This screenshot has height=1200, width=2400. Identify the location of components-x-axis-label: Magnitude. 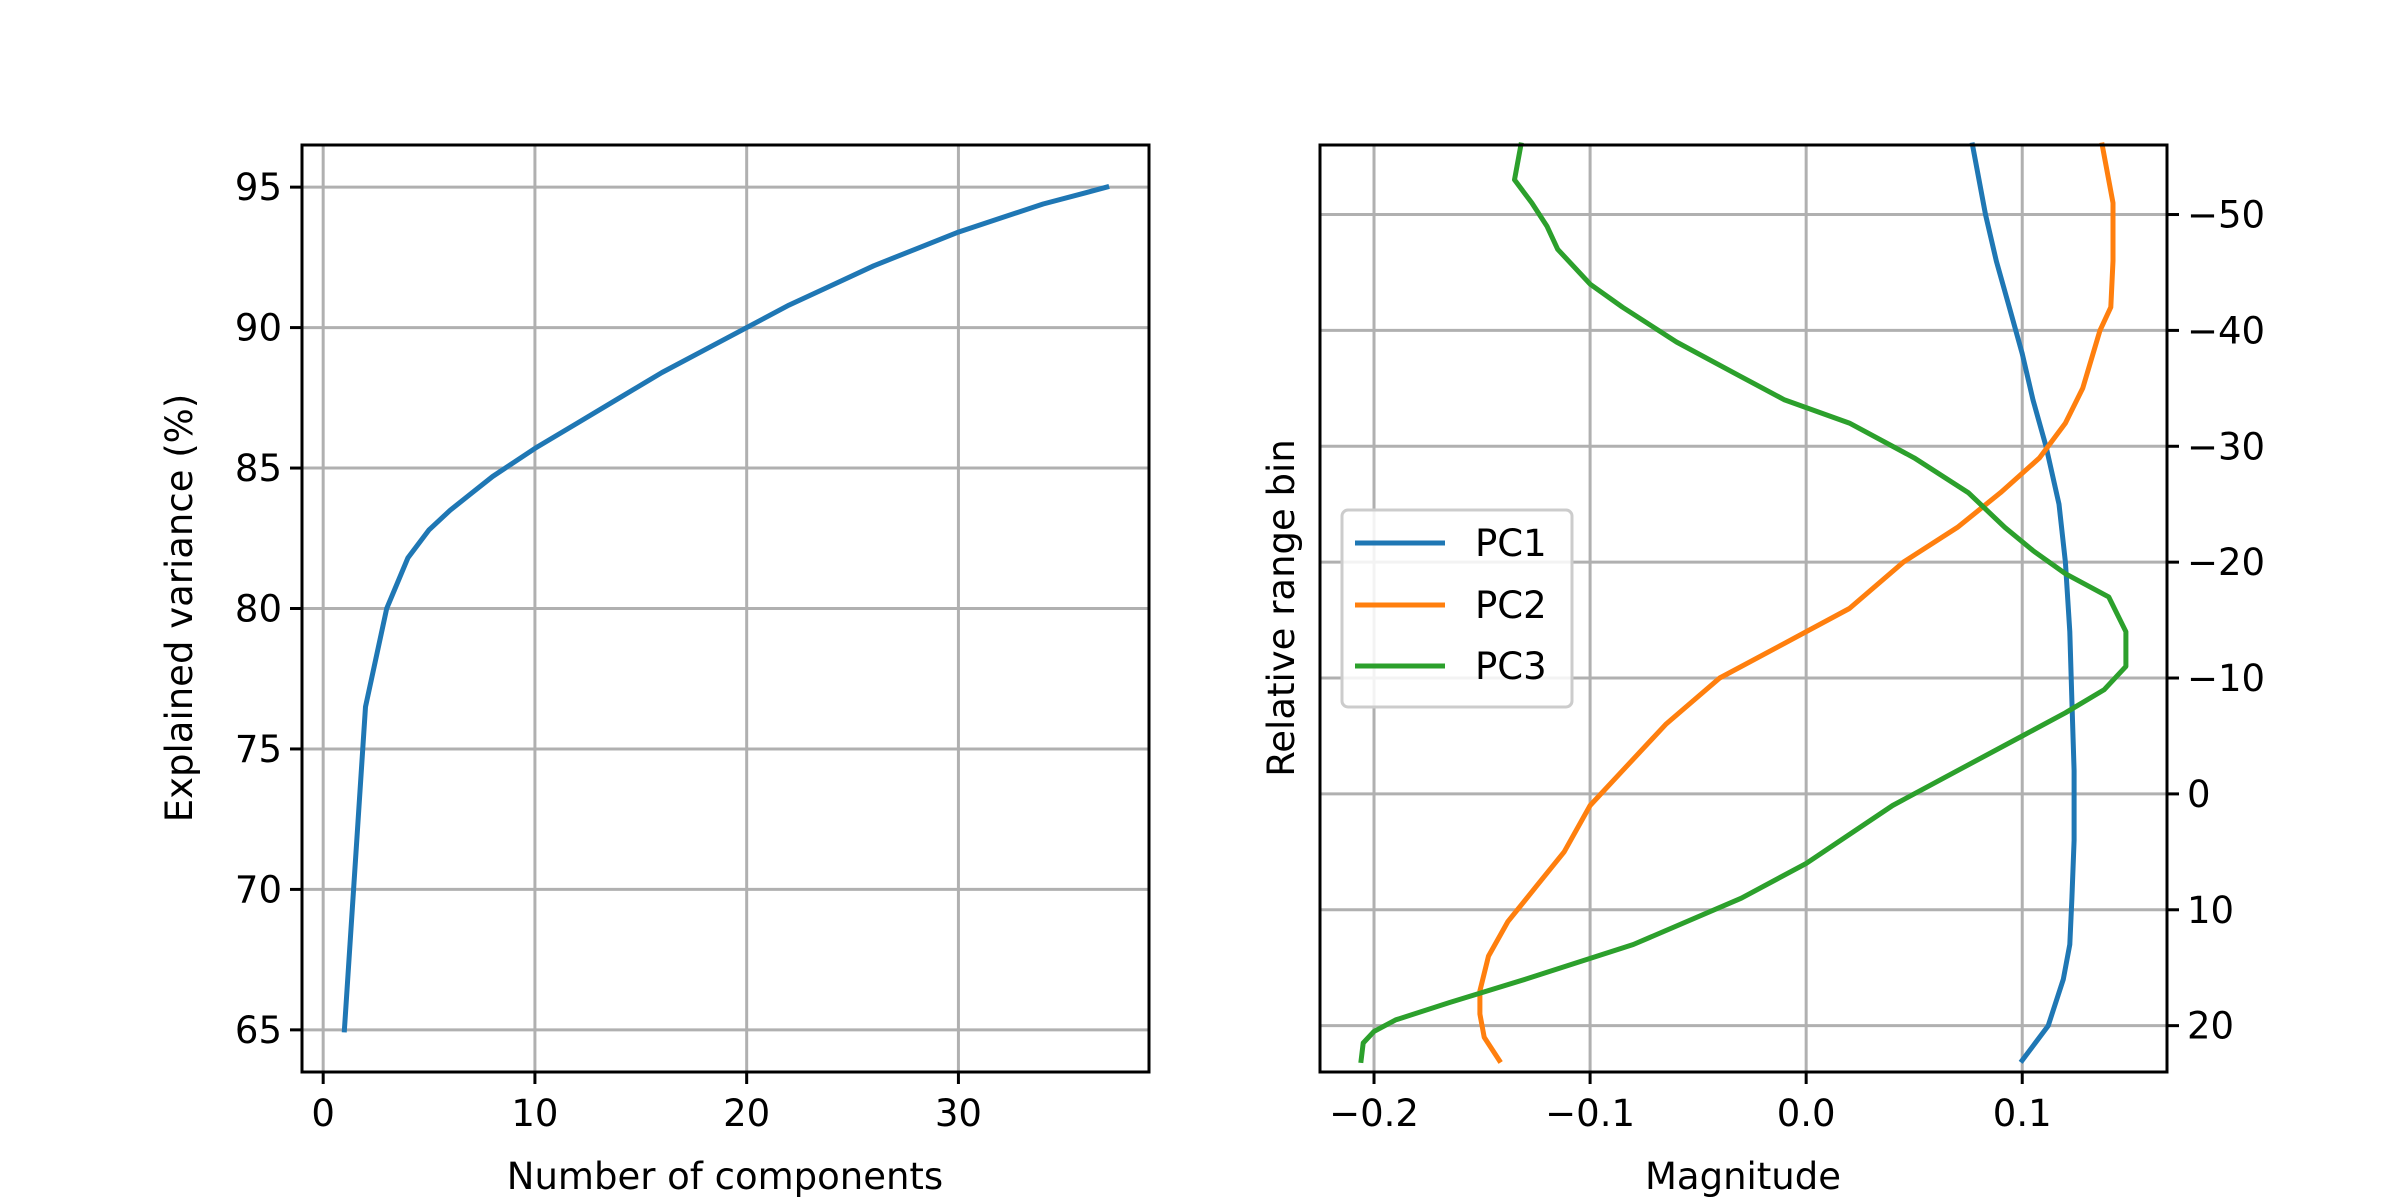
(1743, 1176).